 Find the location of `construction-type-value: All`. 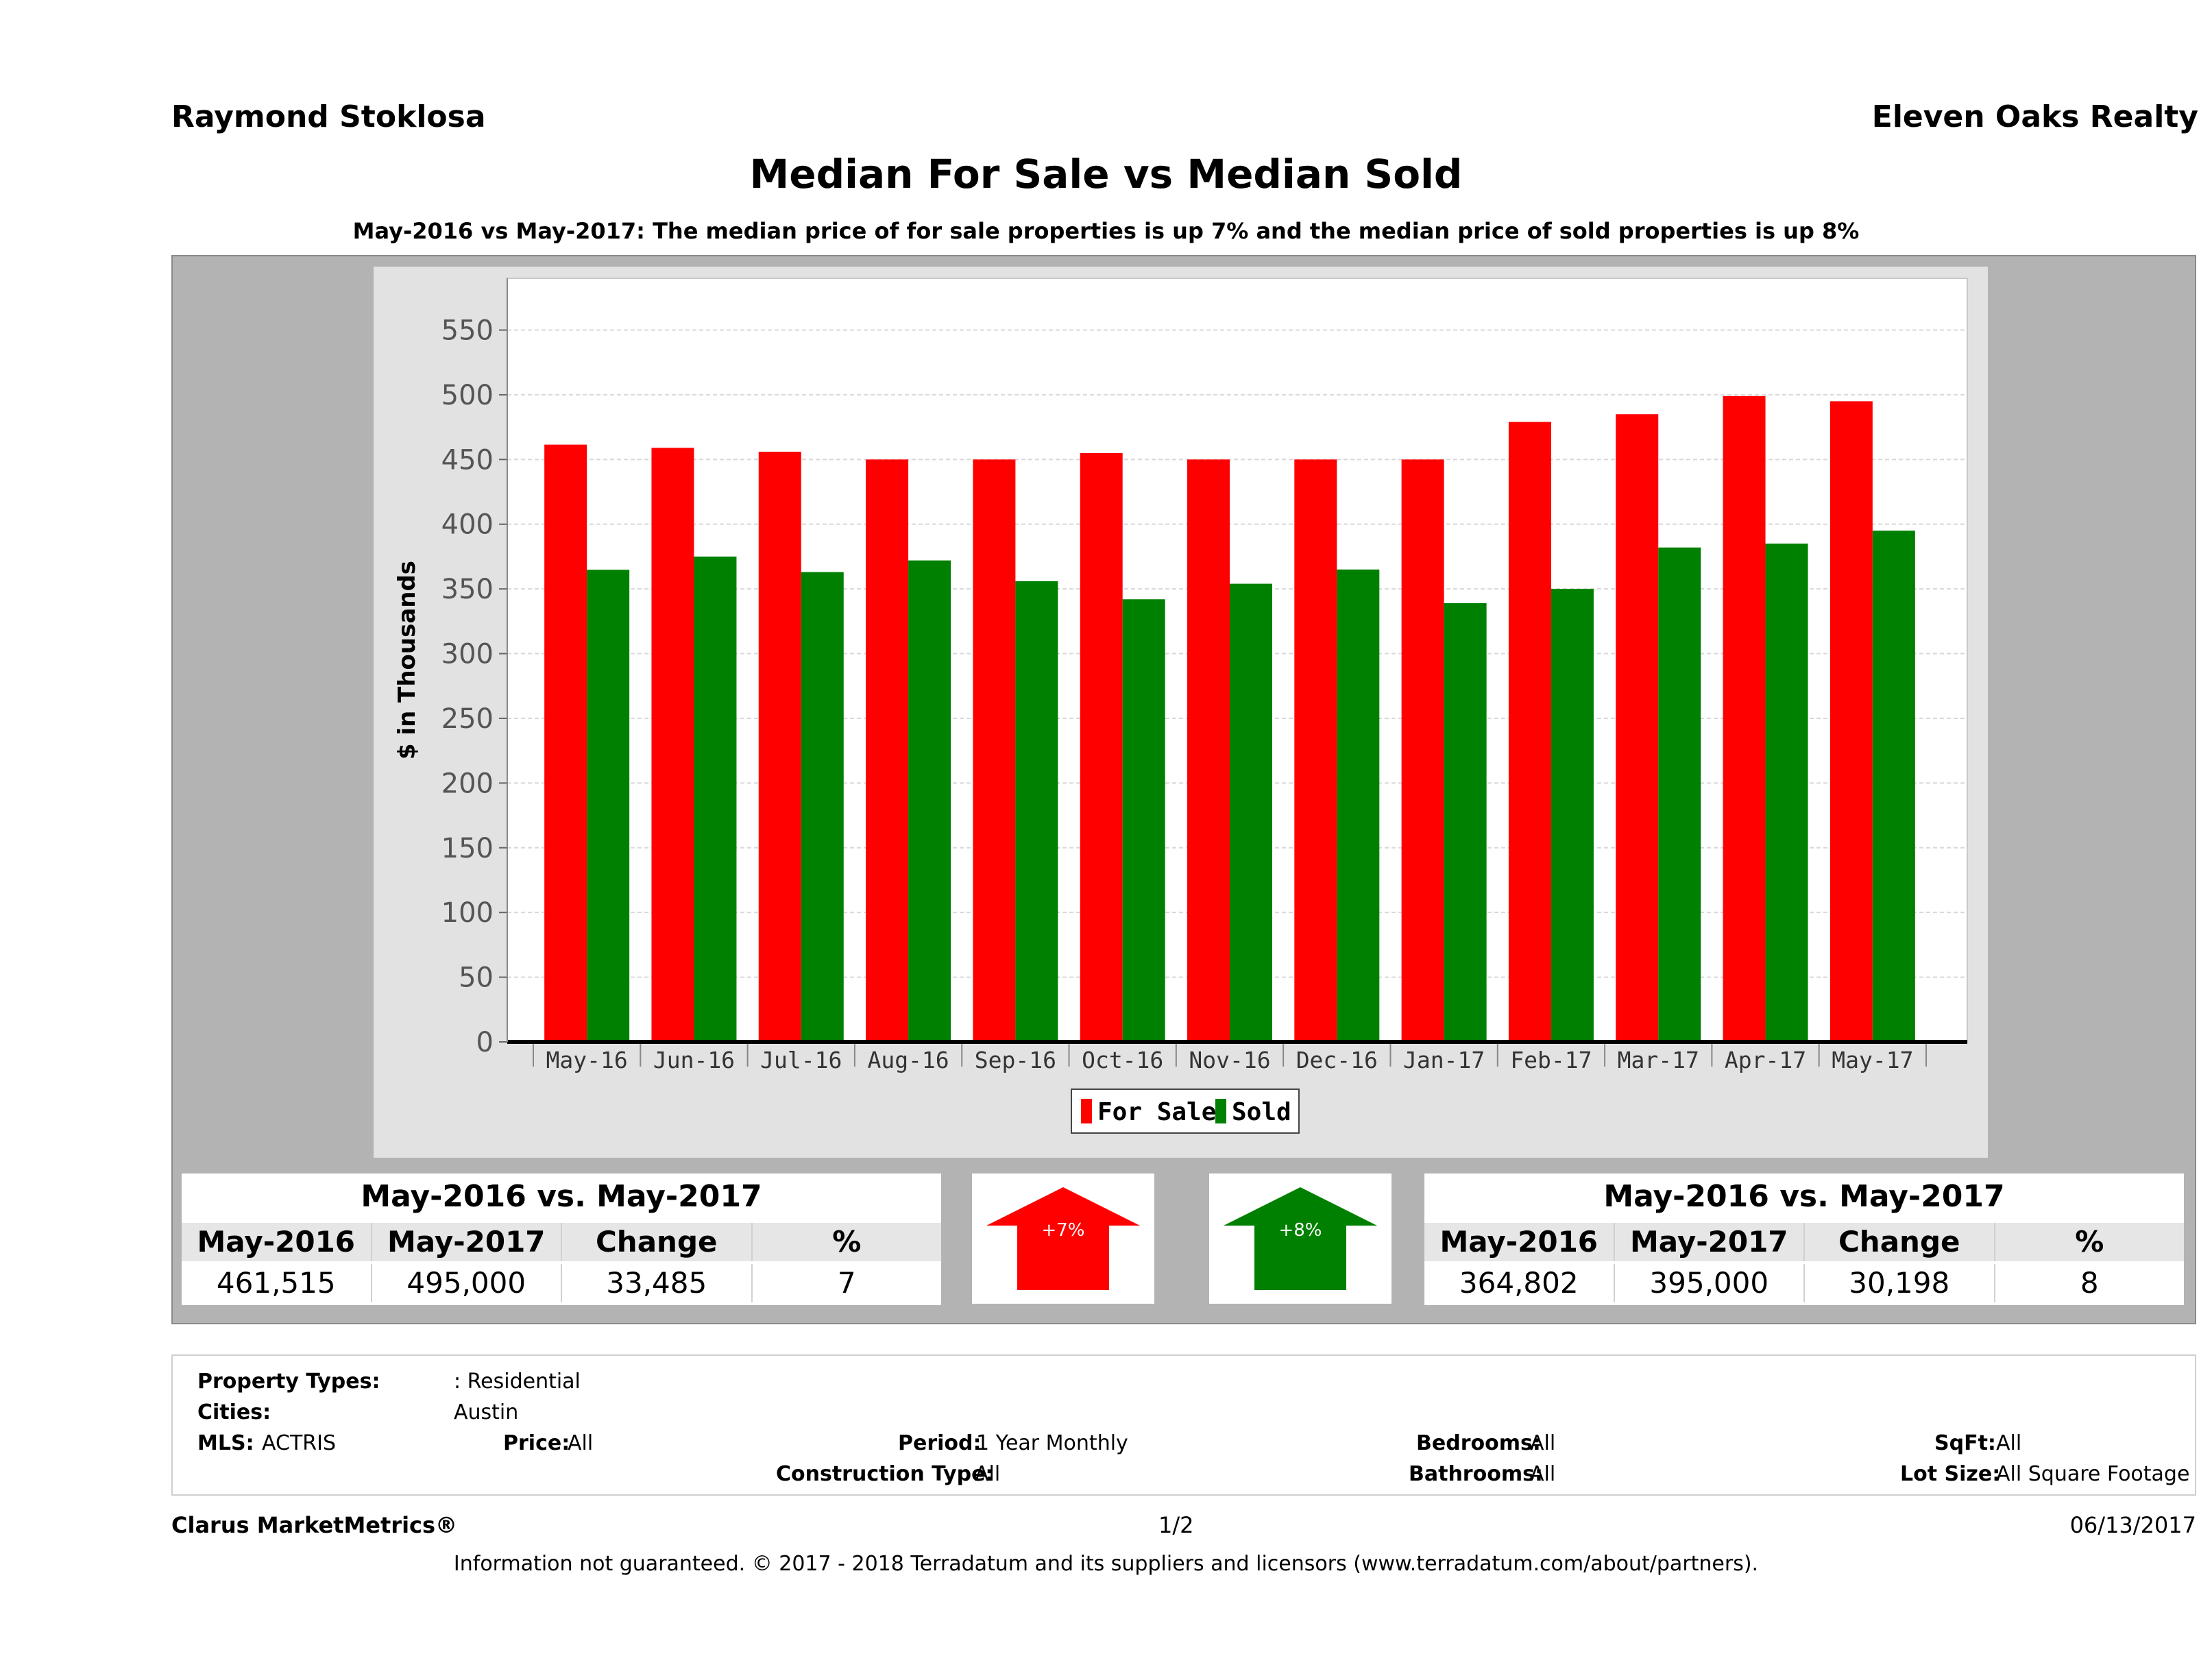

construction-type-value: All is located at coordinates (988, 1474).